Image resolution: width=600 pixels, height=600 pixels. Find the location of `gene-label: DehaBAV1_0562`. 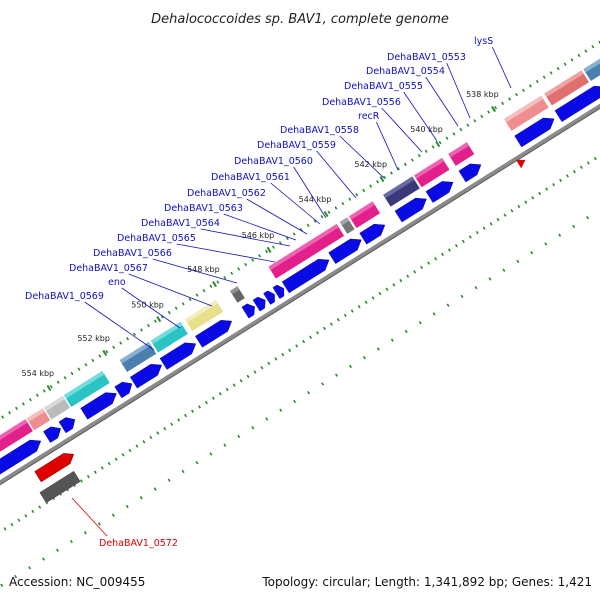

gene-label: DehaBAV1_0562 is located at coordinates (226, 193).